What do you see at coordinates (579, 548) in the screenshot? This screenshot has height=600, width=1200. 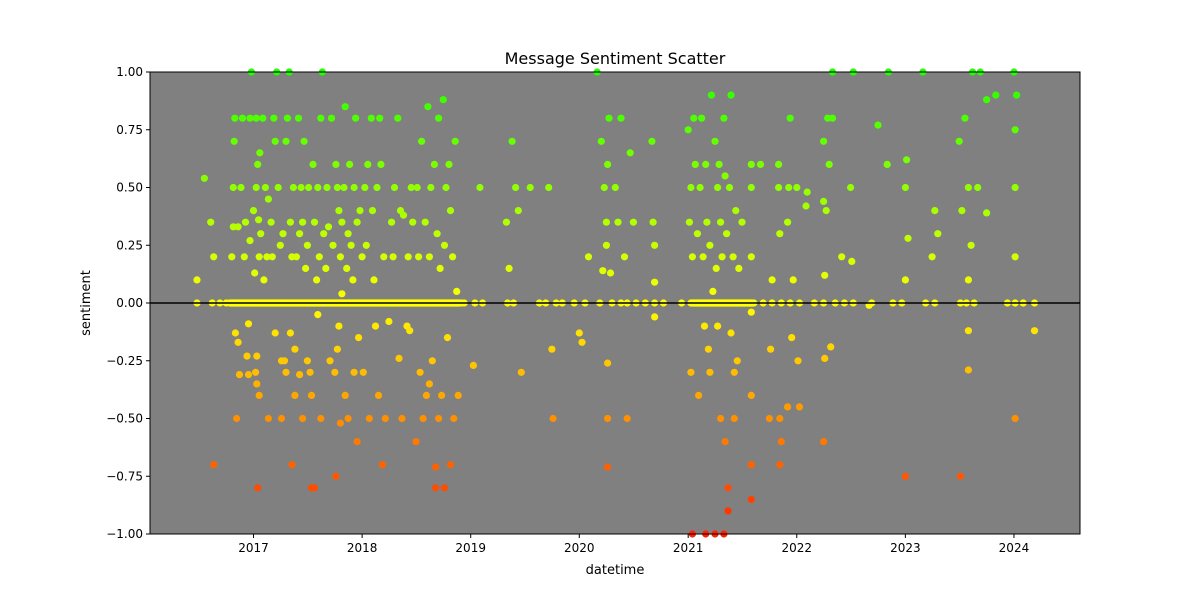 I see `x-tick-label: 2020` at bounding box center [579, 548].